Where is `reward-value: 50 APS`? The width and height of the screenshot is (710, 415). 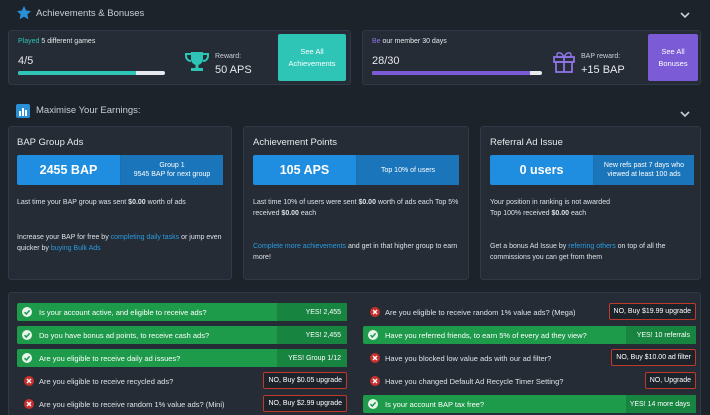
reward-value: 50 APS is located at coordinates (233, 70).